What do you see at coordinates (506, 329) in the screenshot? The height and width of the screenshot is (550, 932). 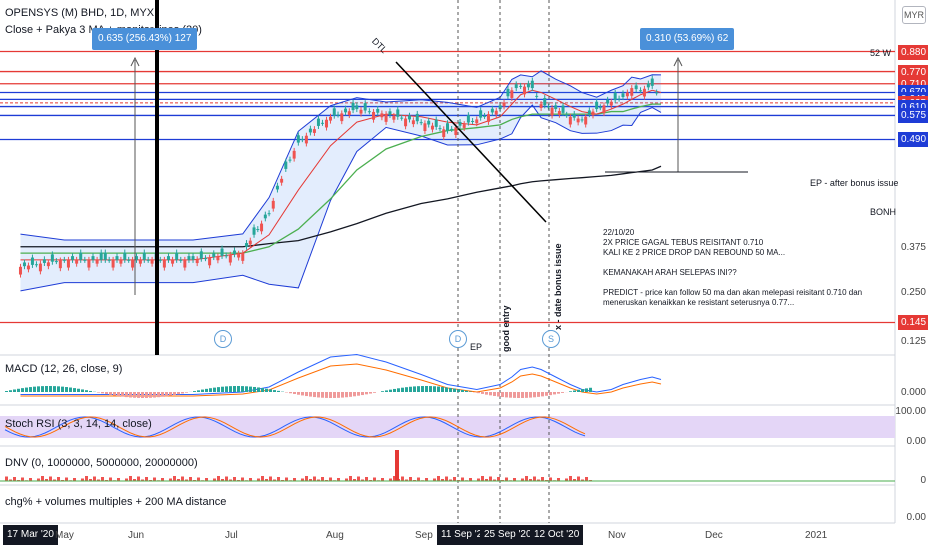 I see `label-good-entry: good entry` at bounding box center [506, 329].